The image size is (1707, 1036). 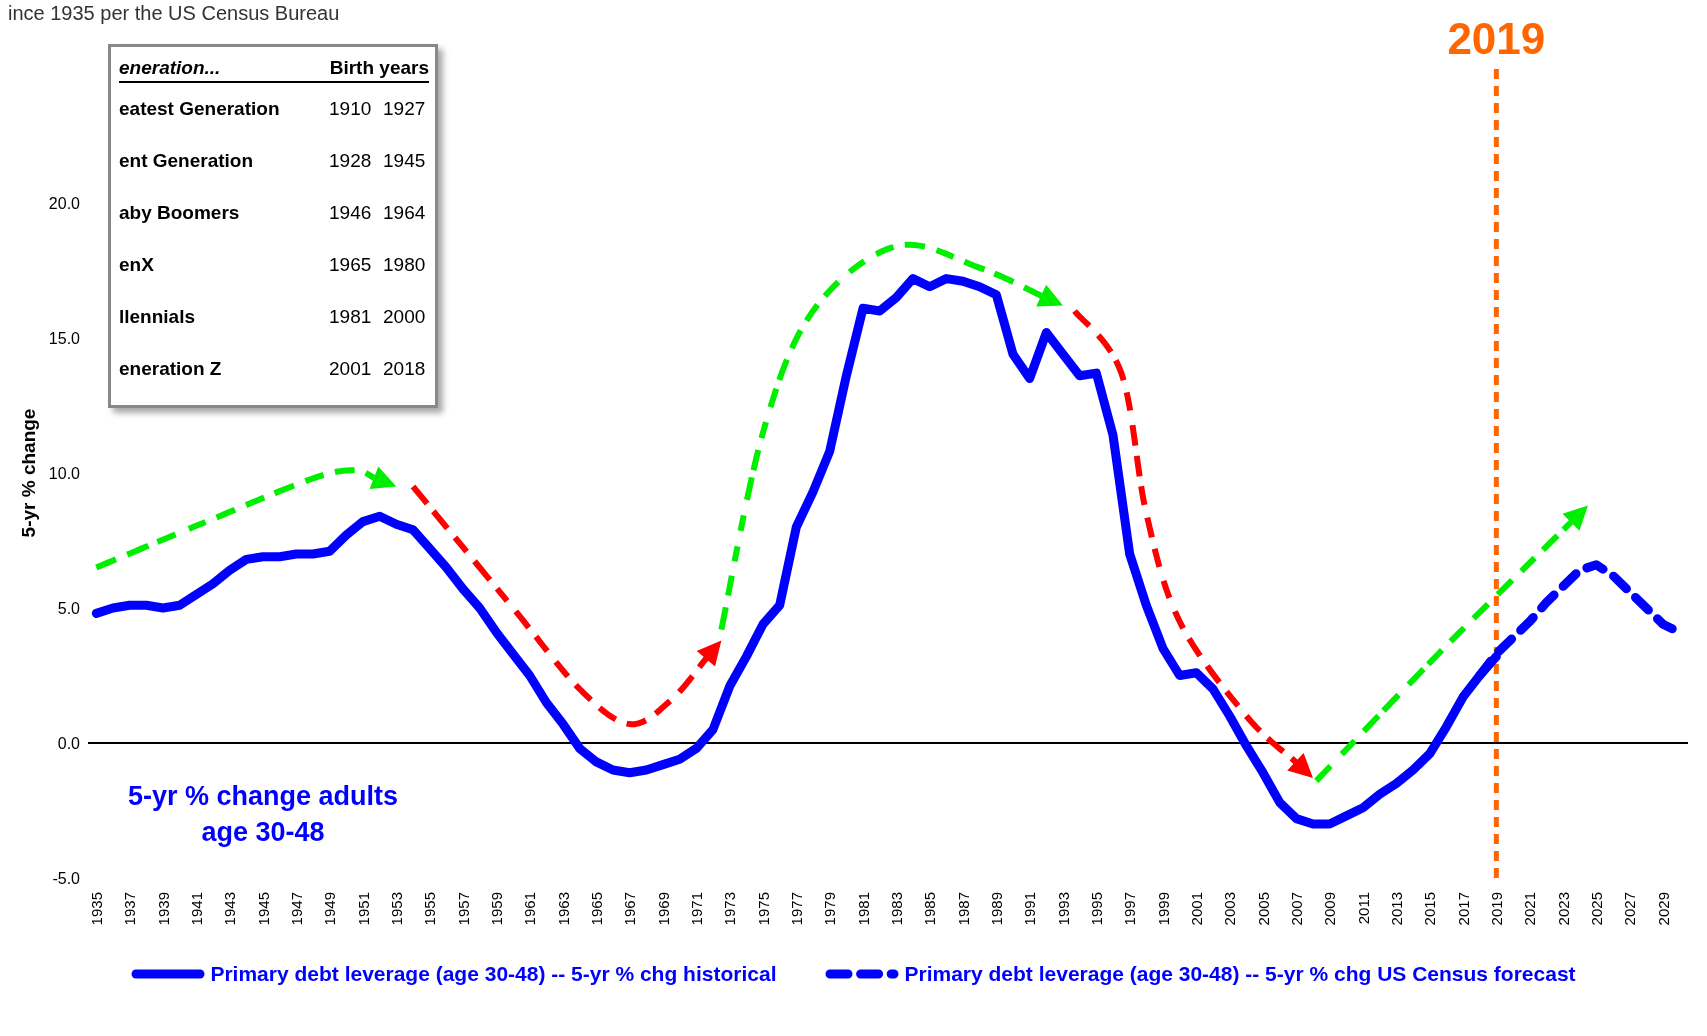 I want to click on x-tick-label: 2011, so click(x=1363, y=908).